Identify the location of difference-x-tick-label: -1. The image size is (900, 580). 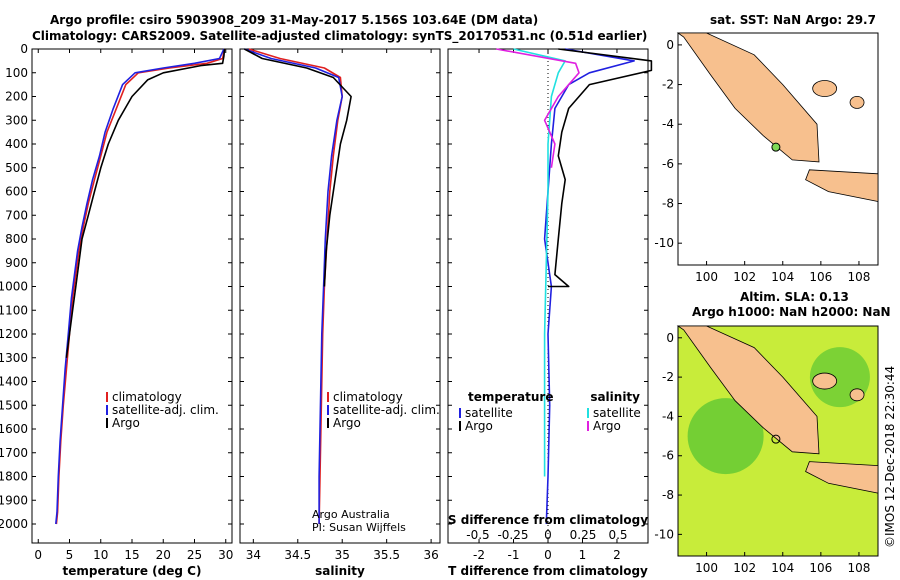
(514, 555).